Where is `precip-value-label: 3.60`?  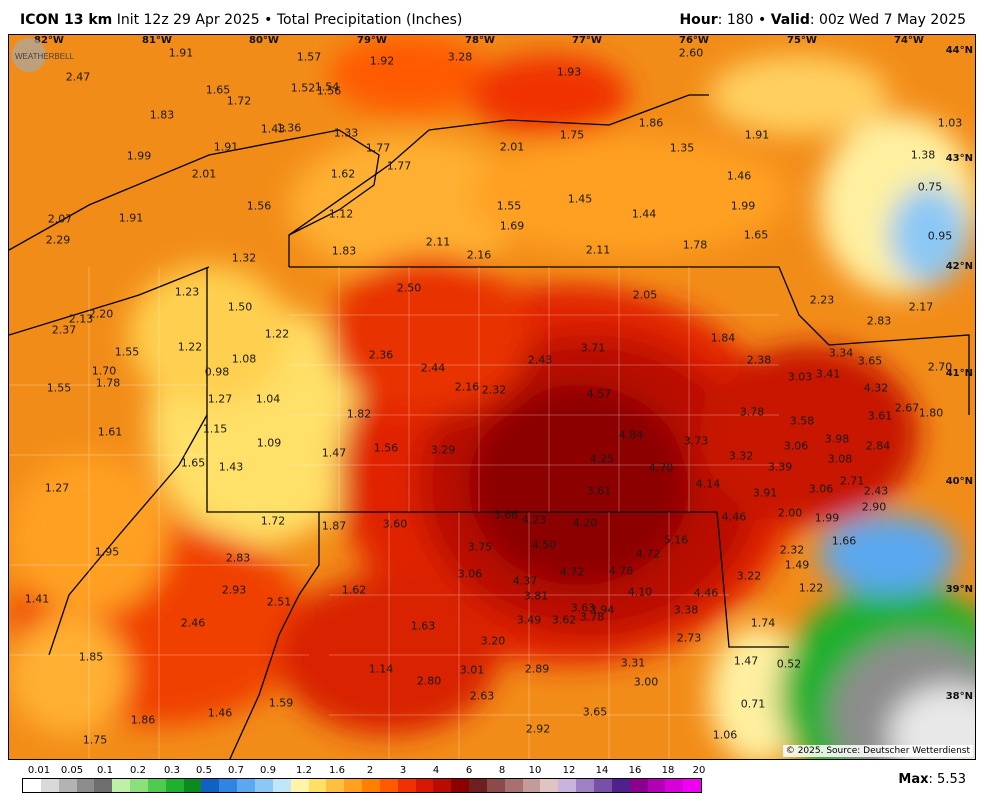 precip-value-label: 3.60 is located at coordinates (395, 524).